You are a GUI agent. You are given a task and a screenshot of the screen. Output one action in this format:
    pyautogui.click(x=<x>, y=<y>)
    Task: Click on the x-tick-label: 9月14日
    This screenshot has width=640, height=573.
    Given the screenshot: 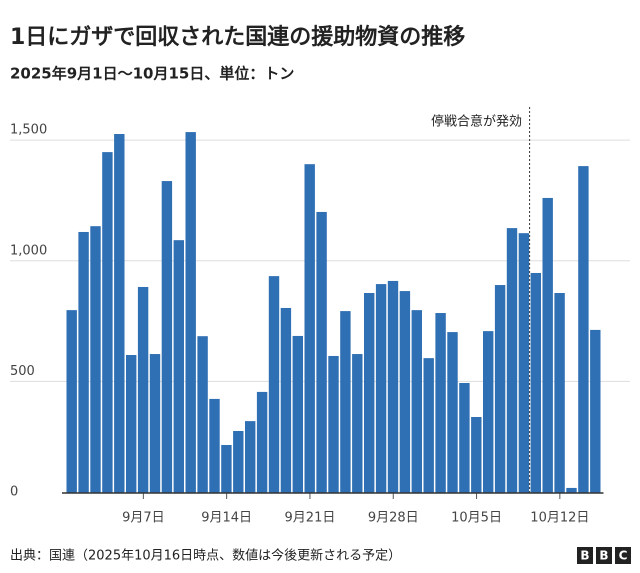 What is the action you would take?
    pyautogui.click(x=226, y=518)
    